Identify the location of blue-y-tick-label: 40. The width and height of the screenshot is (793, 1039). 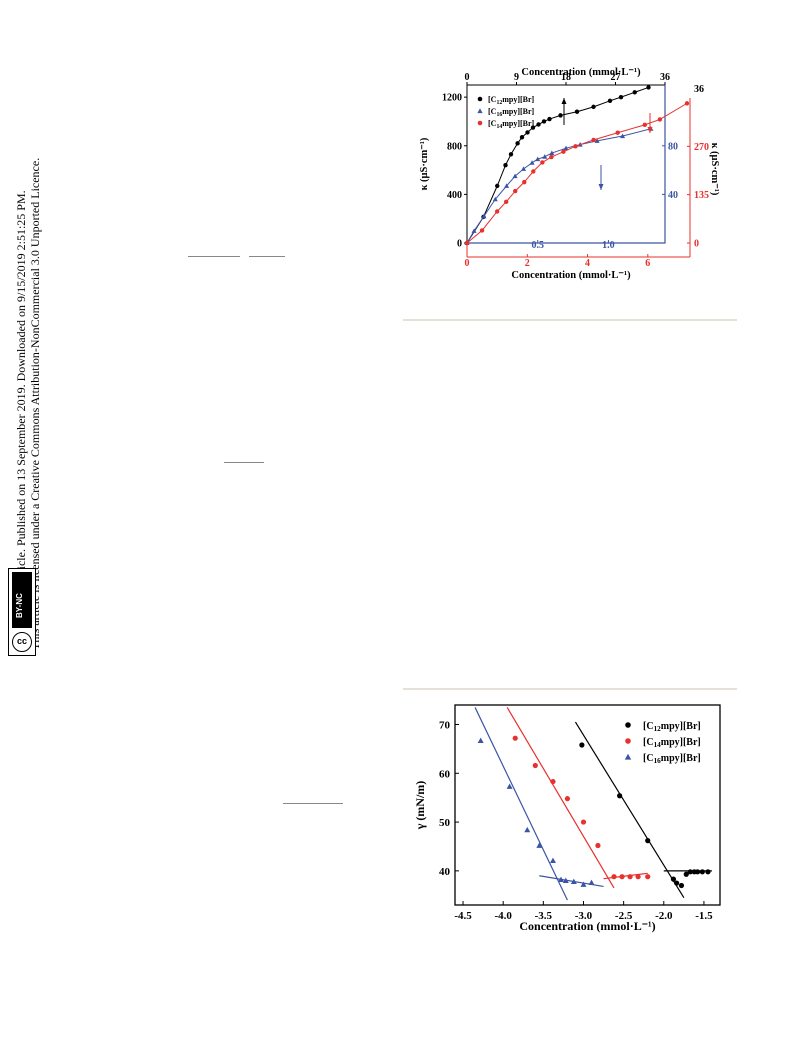
(673, 195).